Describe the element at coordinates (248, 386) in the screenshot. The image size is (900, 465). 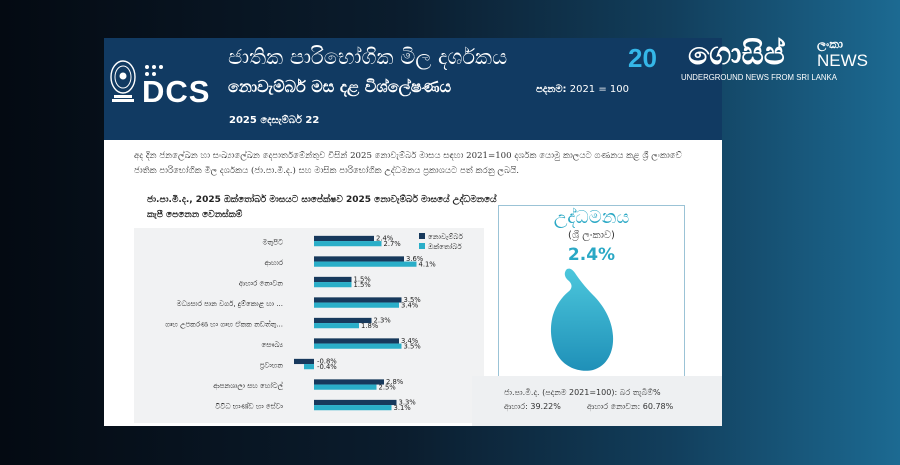
I see `category-label: ආපනශාලා සහ හෝටල්` at that location.